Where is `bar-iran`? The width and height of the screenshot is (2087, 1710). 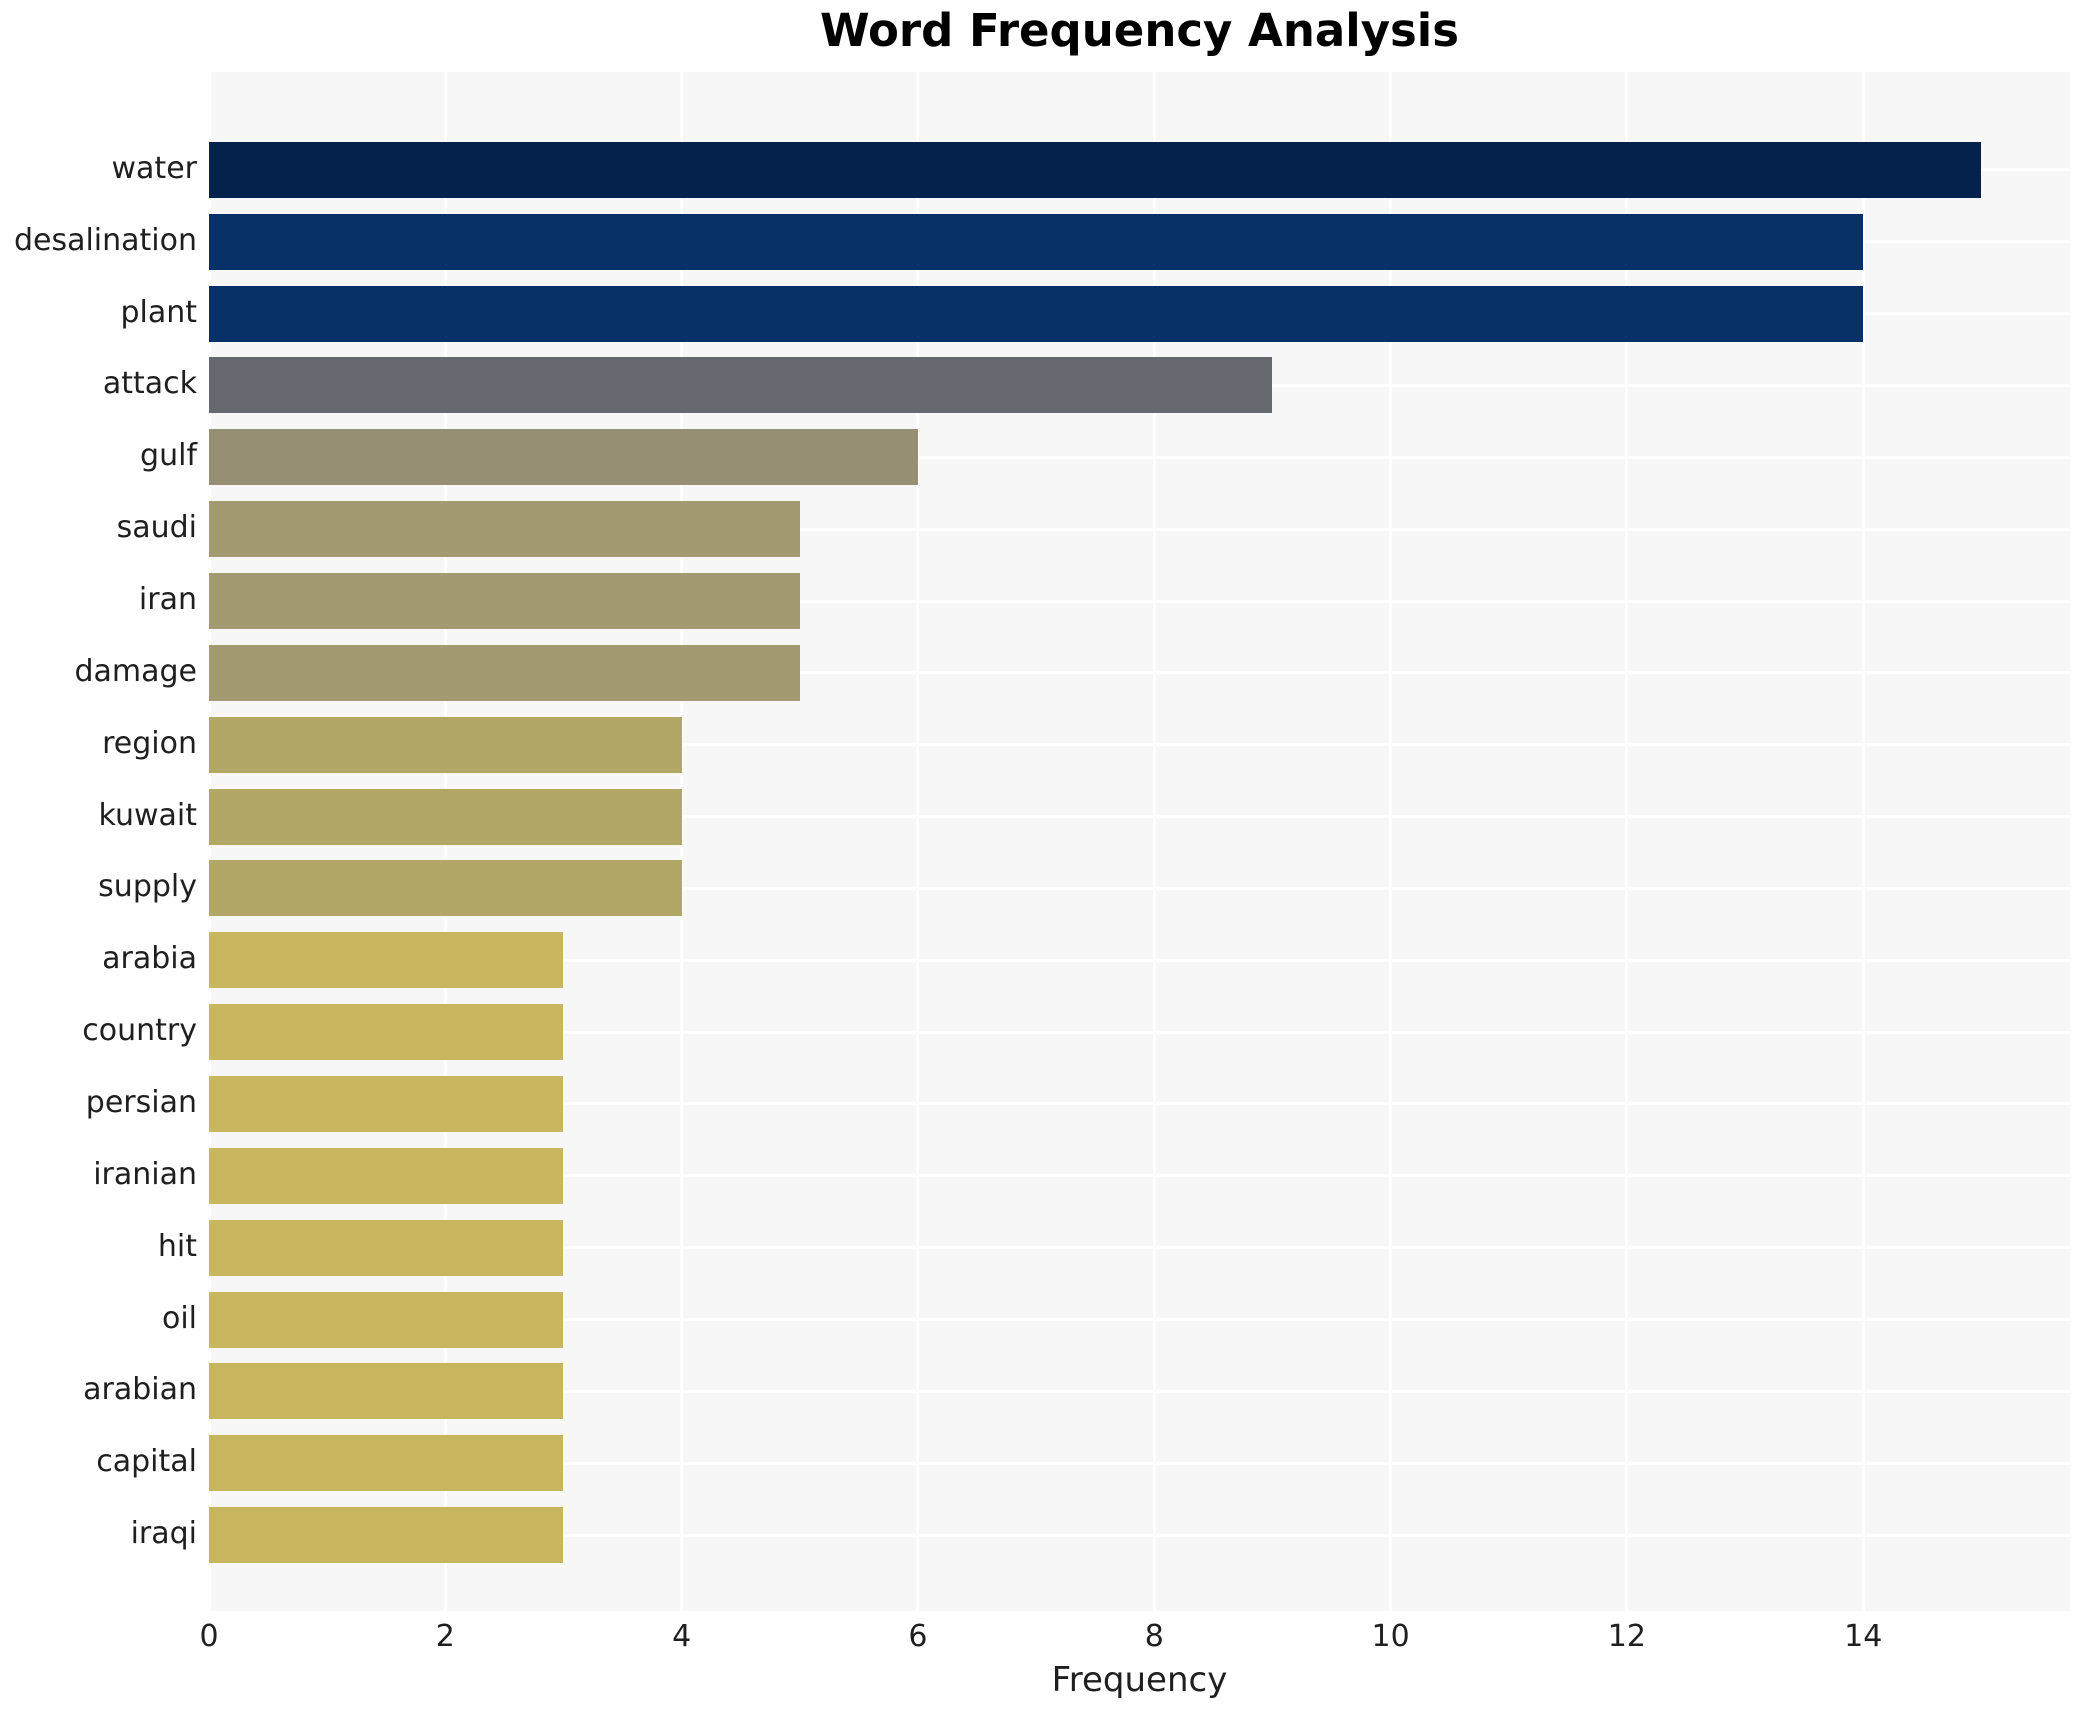
bar-iran is located at coordinates (504, 601).